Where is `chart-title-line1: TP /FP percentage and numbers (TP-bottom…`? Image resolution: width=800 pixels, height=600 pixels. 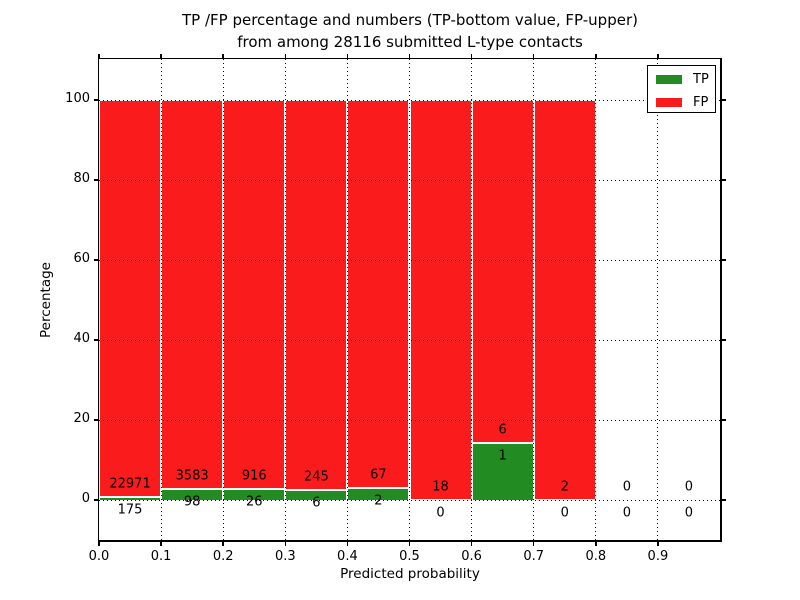 chart-title-line1: TP /FP percentage and numbers (TP-bottom… is located at coordinates (410, 20).